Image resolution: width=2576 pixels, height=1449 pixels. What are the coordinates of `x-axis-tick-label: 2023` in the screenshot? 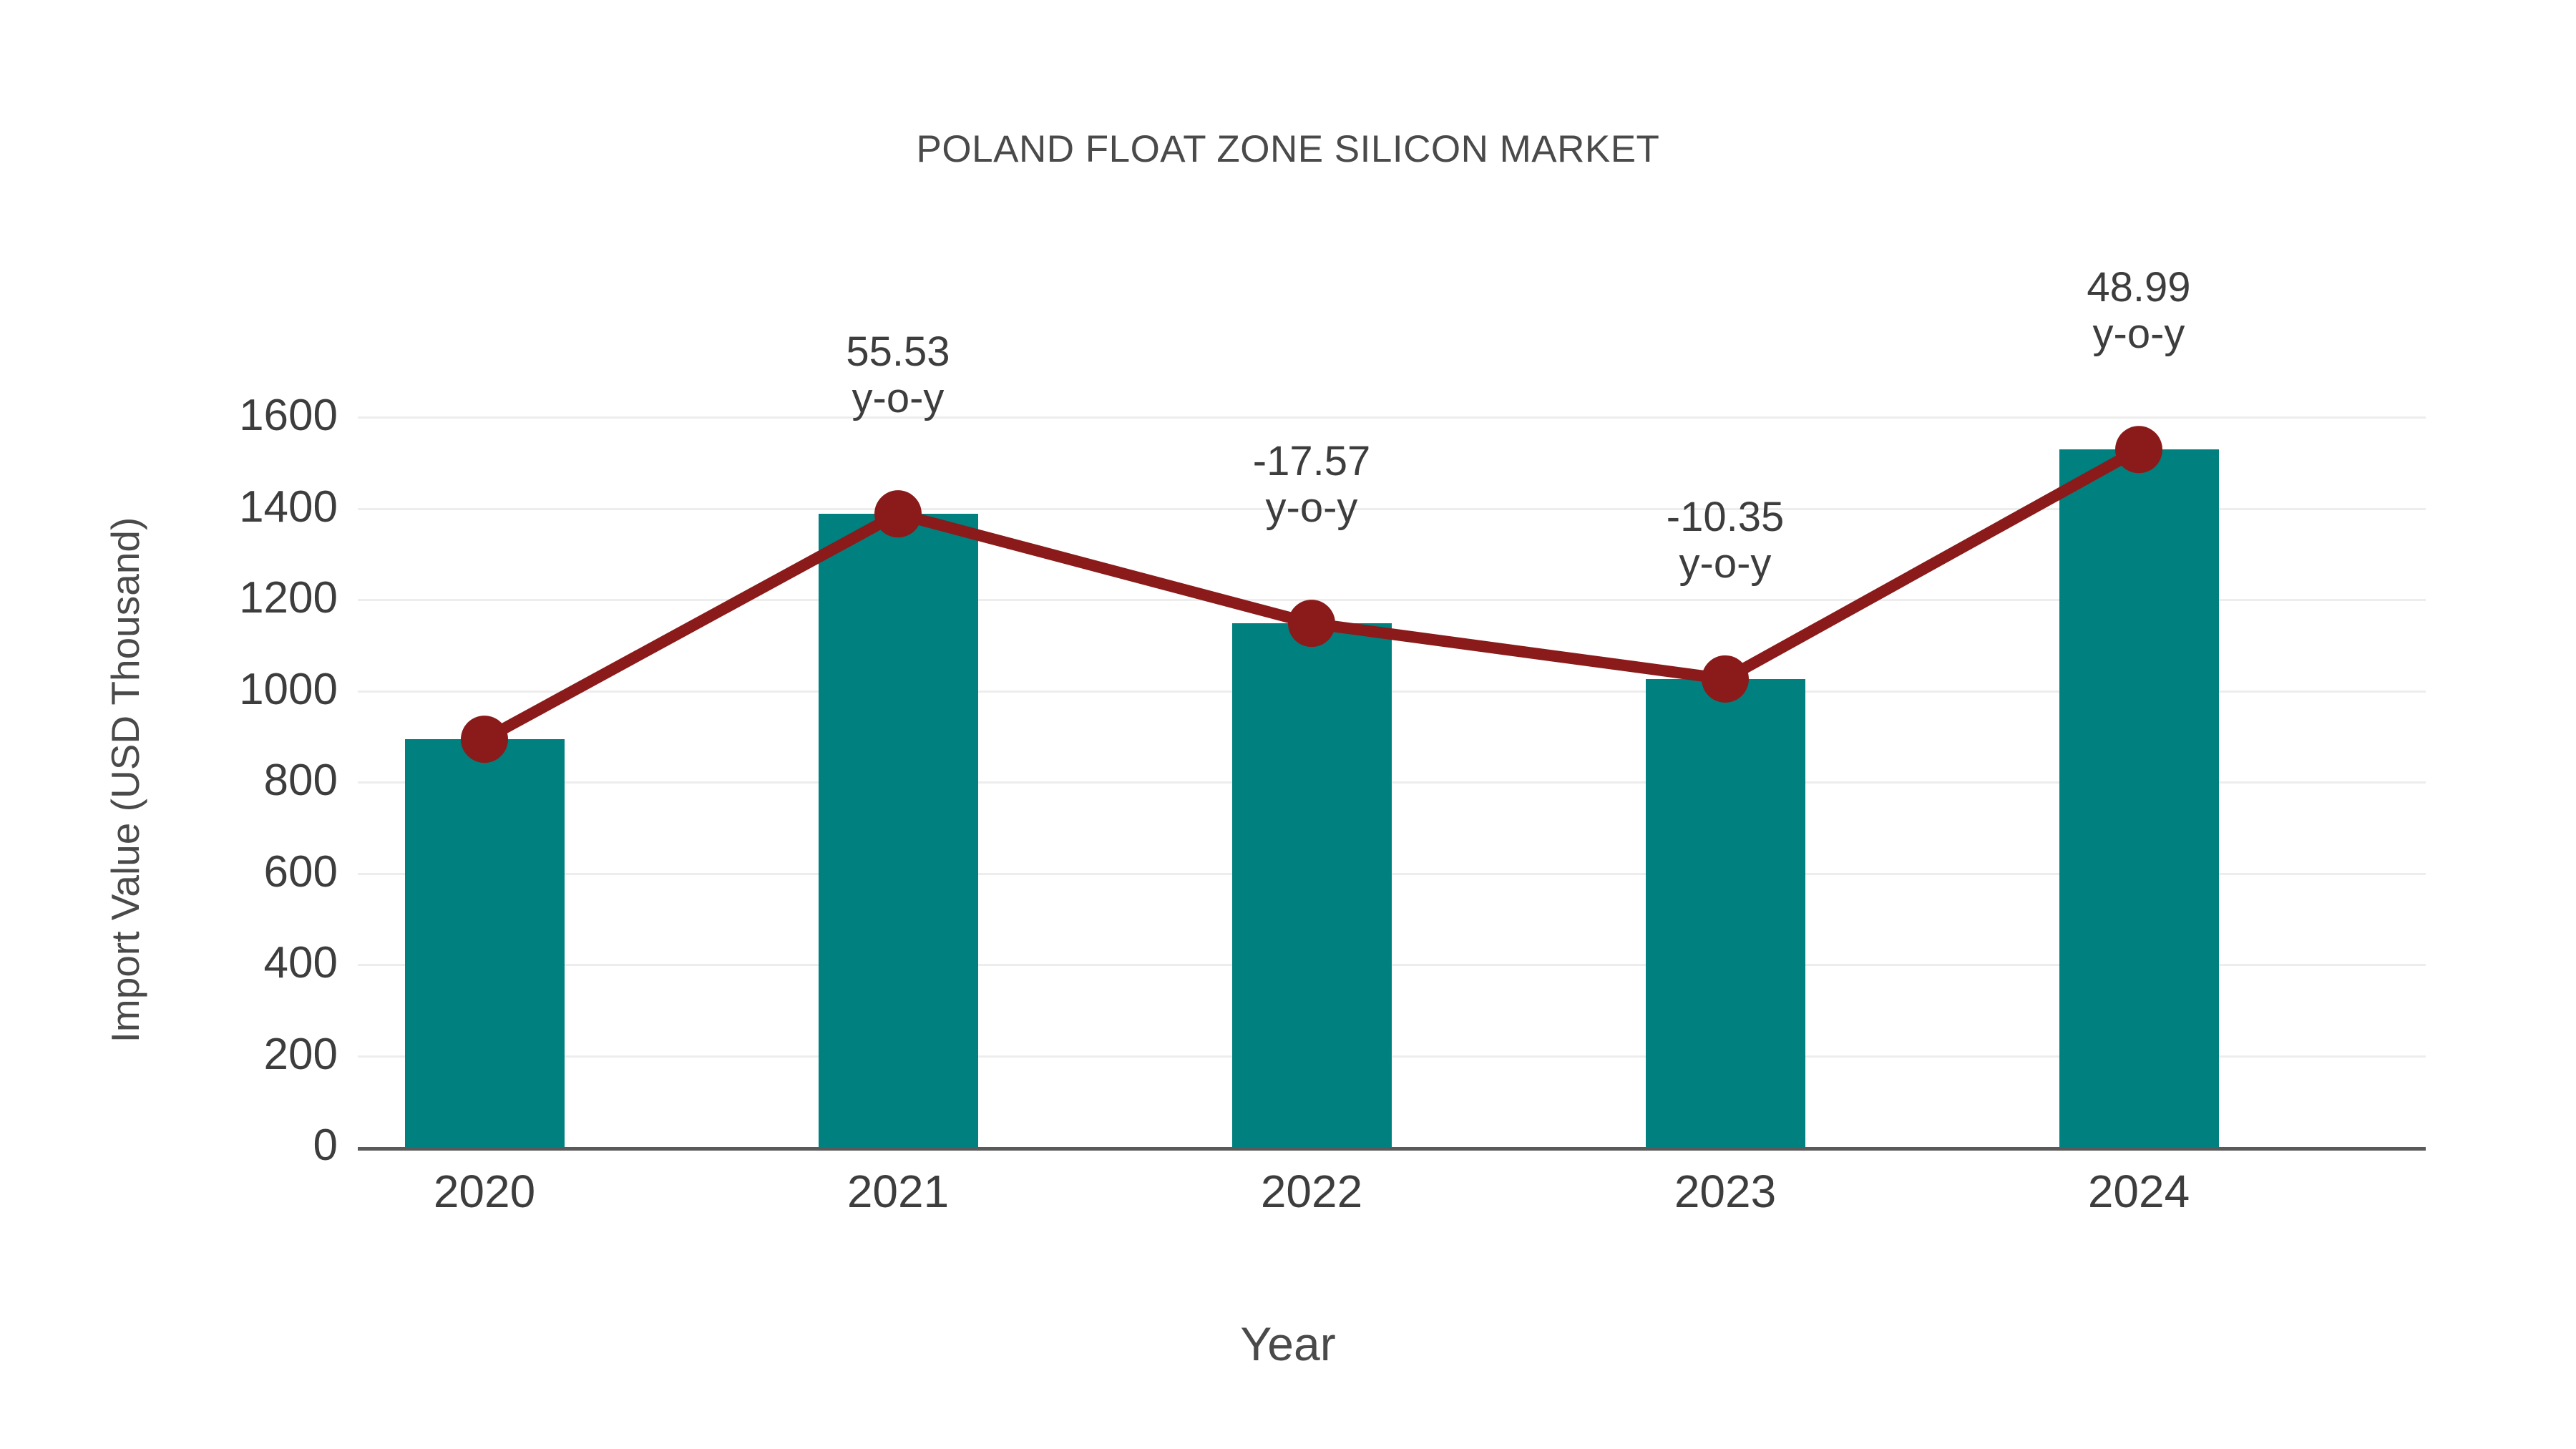 It's located at (1725, 1191).